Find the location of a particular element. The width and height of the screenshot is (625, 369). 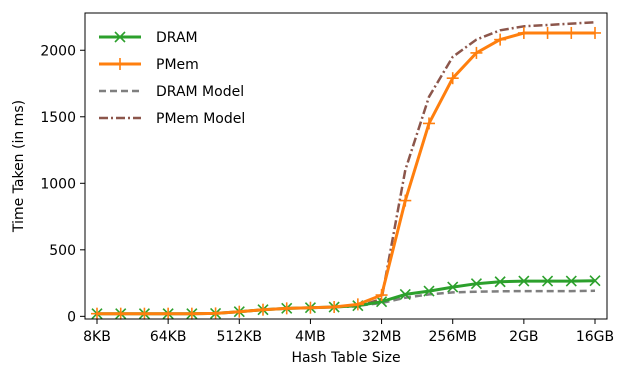

x-tick-label: 4MB is located at coordinates (310, 337).